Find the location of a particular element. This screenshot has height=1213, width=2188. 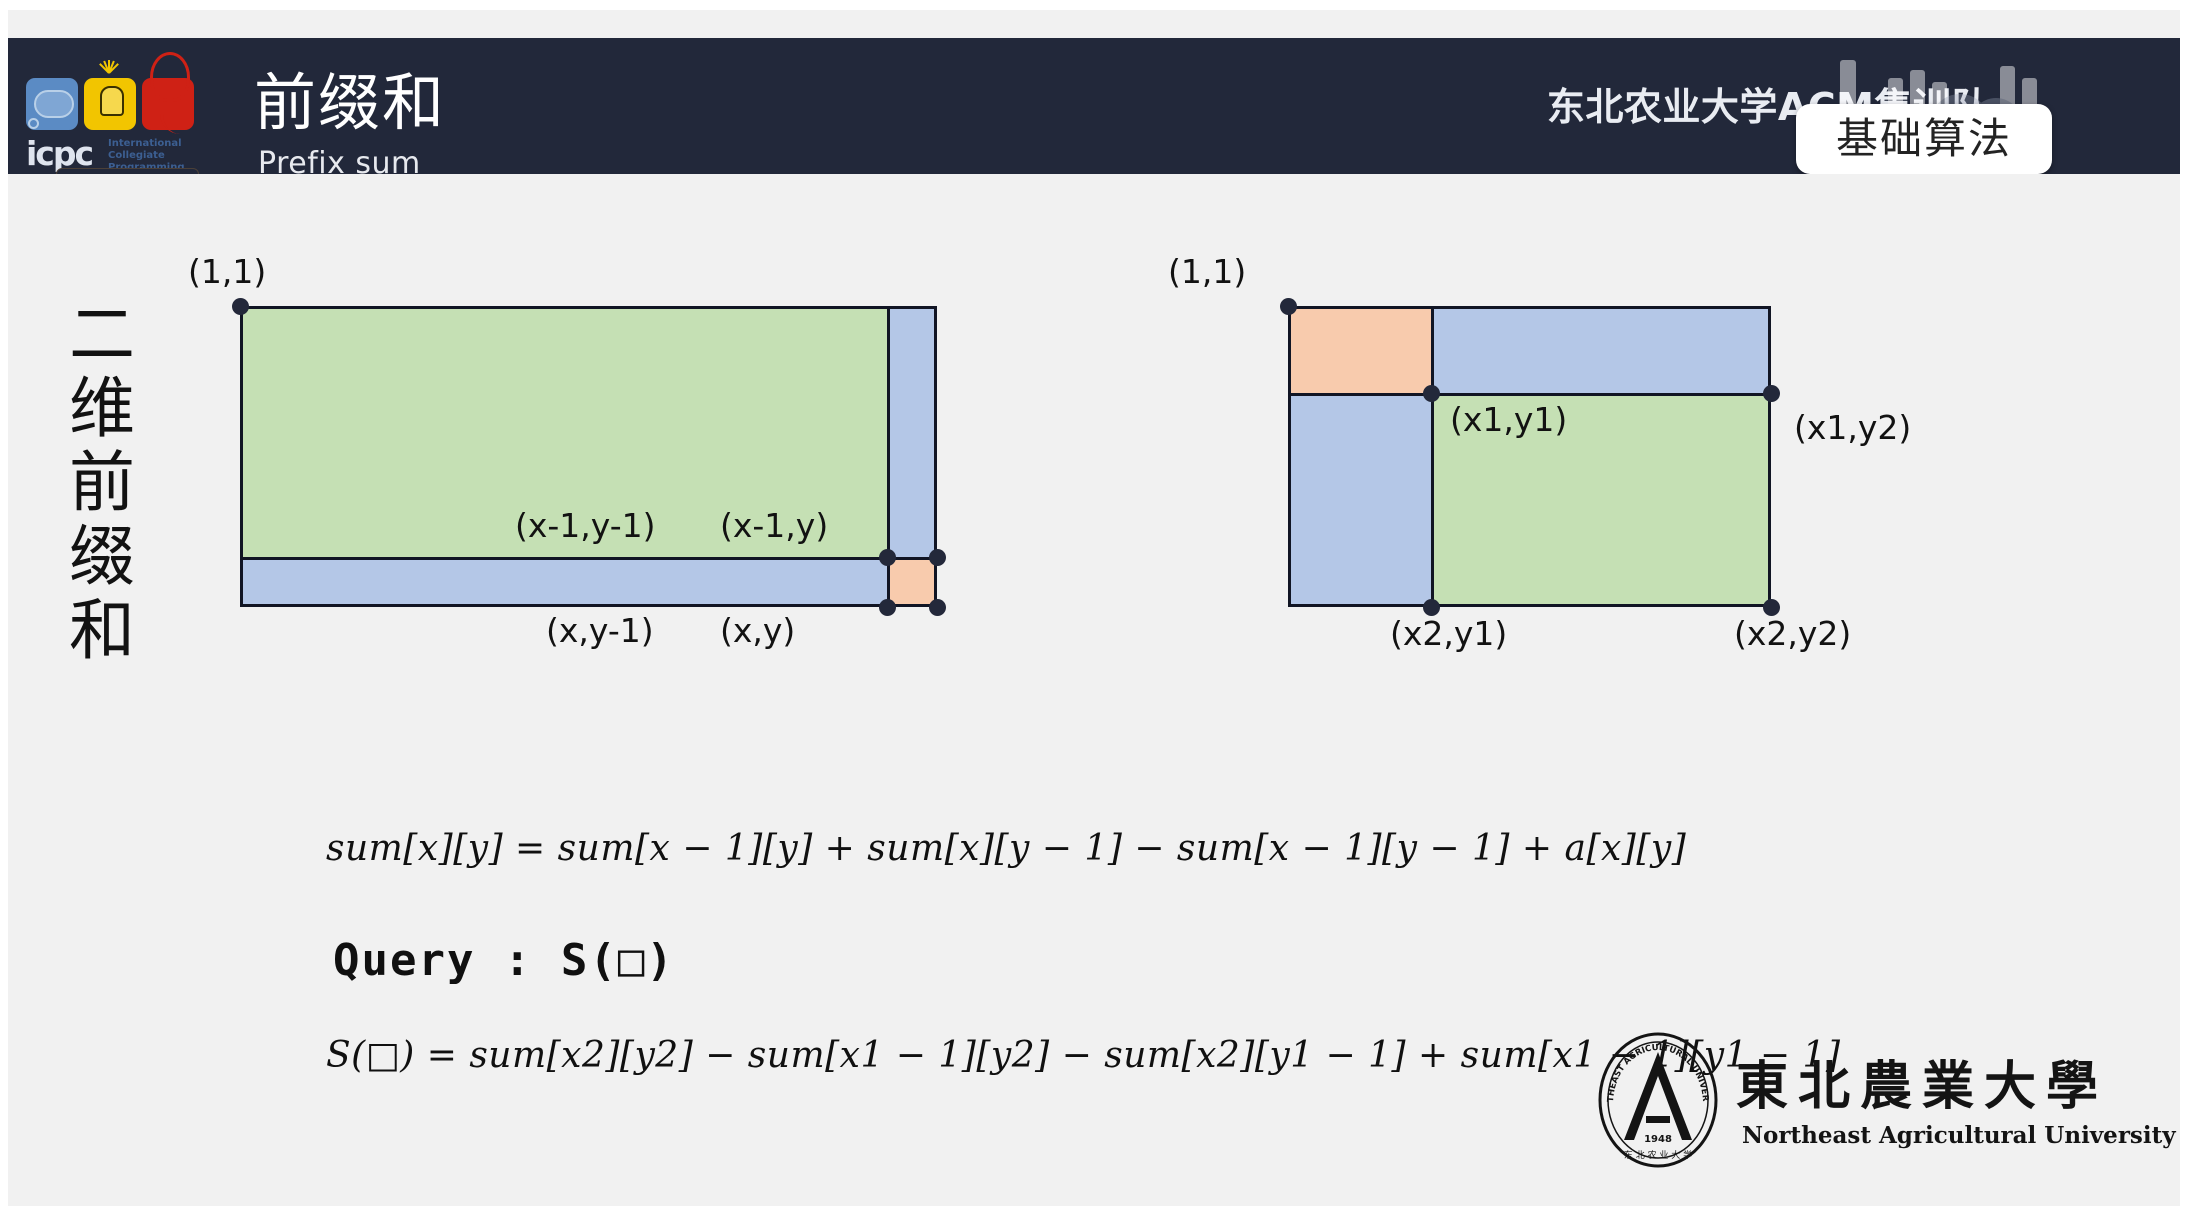

topic-badge: 基础算法 is located at coordinates (1923, 139).